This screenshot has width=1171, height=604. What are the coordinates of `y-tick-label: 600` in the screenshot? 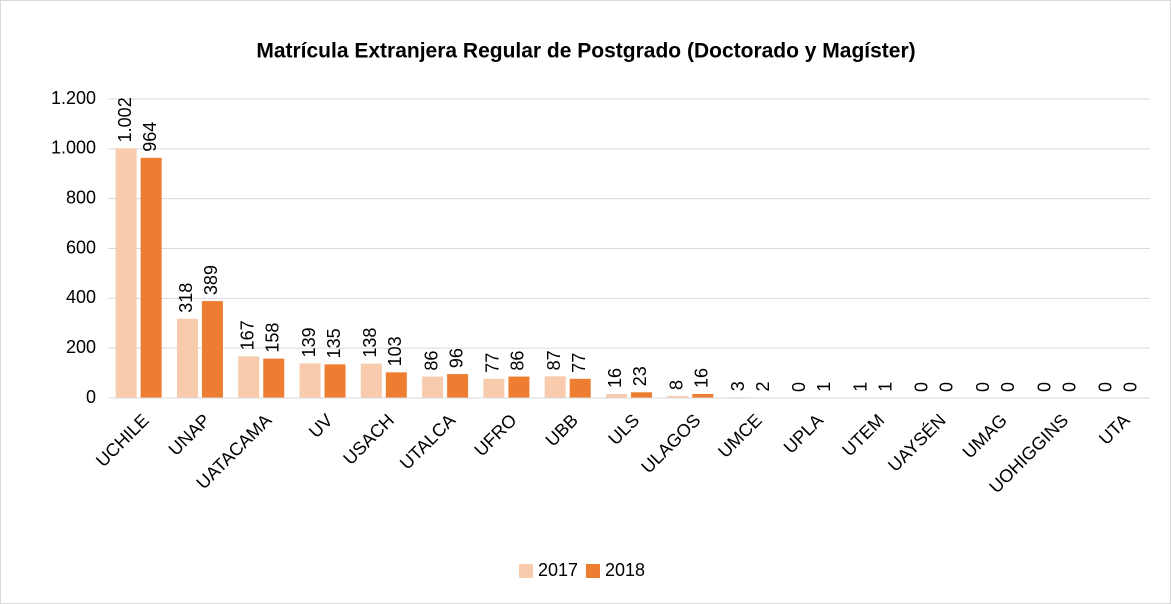 It's located at (81, 247).